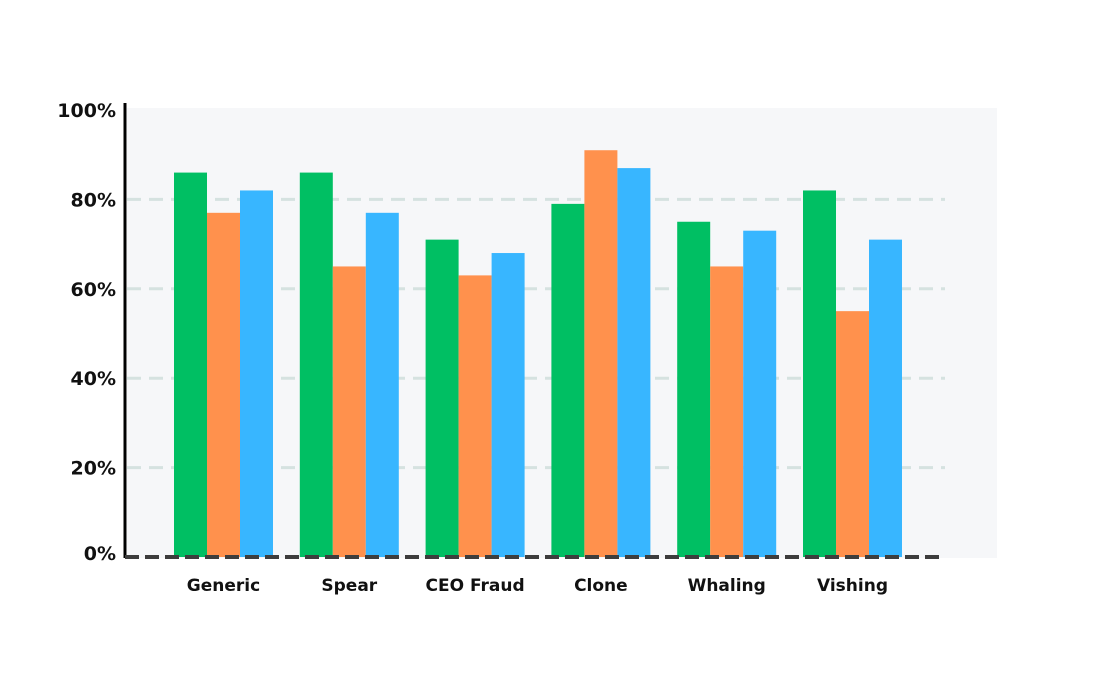 This screenshot has height=674, width=1095. Describe the element at coordinates (727, 586) in the screenshot. I see `x-category-label: Whaling` at that location.